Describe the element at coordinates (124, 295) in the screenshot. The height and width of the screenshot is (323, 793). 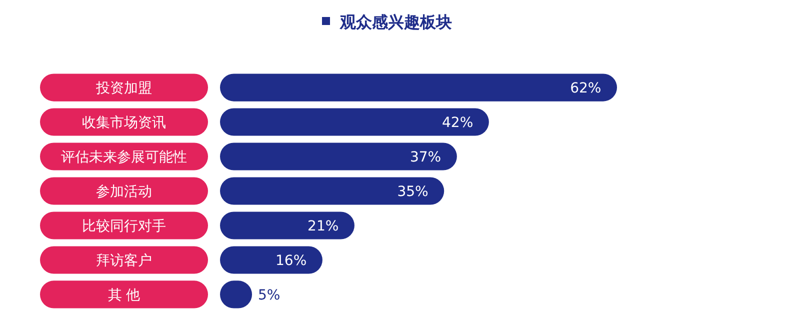
I see `y-tick-label: 其 他` at that location.